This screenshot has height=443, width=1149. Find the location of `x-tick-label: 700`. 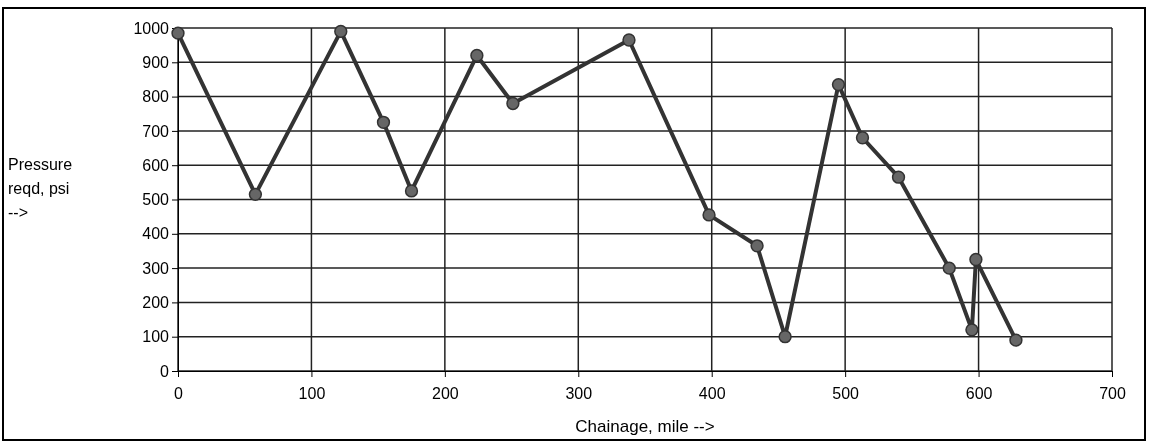

x-tick-label: 700 is located at coordinates (1112, 394).